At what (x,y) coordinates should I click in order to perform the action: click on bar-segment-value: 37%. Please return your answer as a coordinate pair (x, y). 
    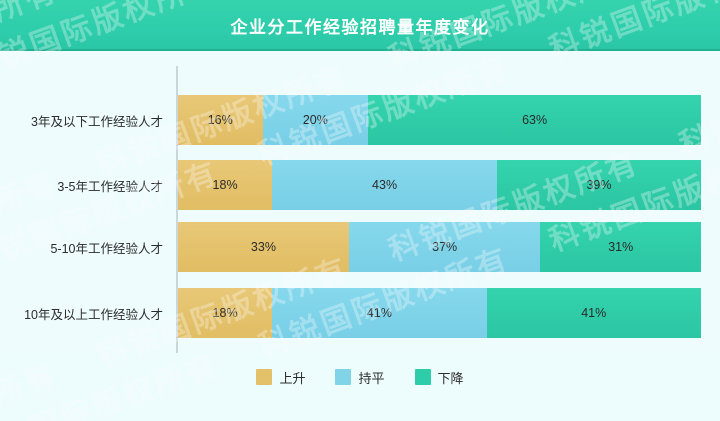
    Looking at the image, I should click on (445, 247).